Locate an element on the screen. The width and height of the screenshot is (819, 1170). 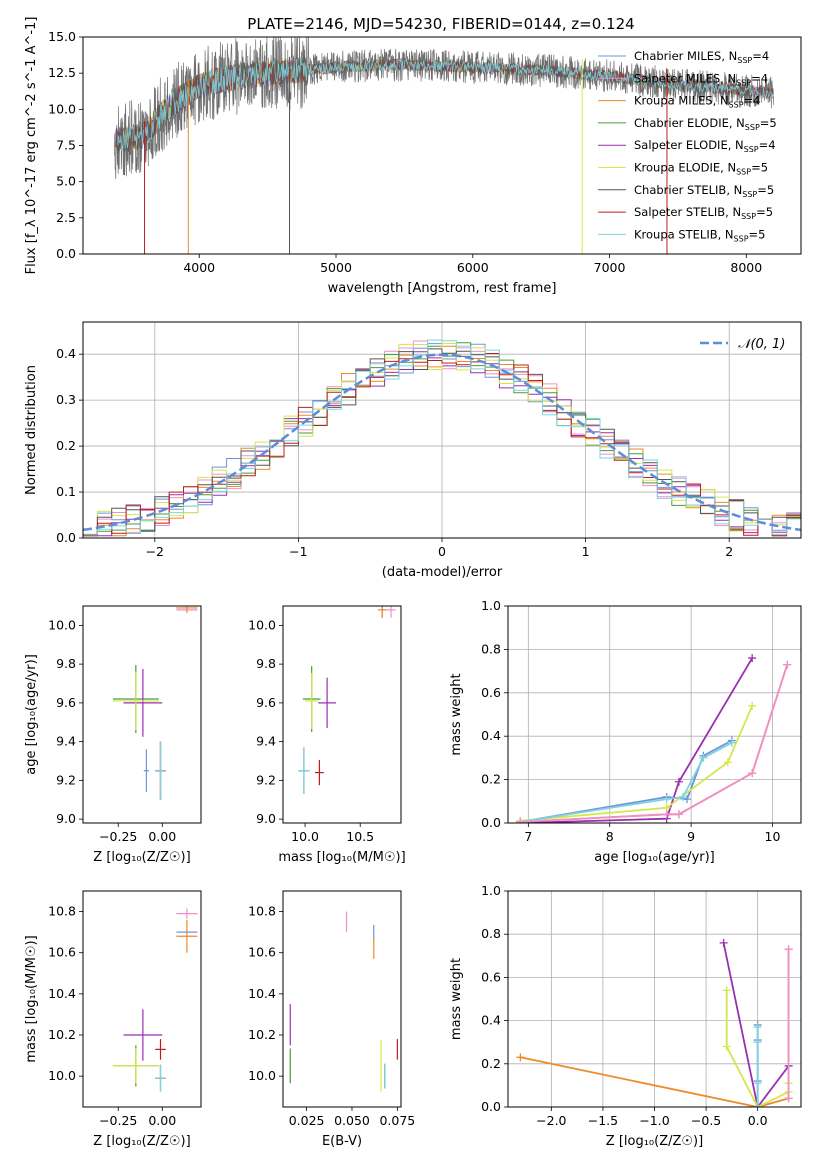
x-axis-label: (data-model)/error is located at coordinates (442, 572).